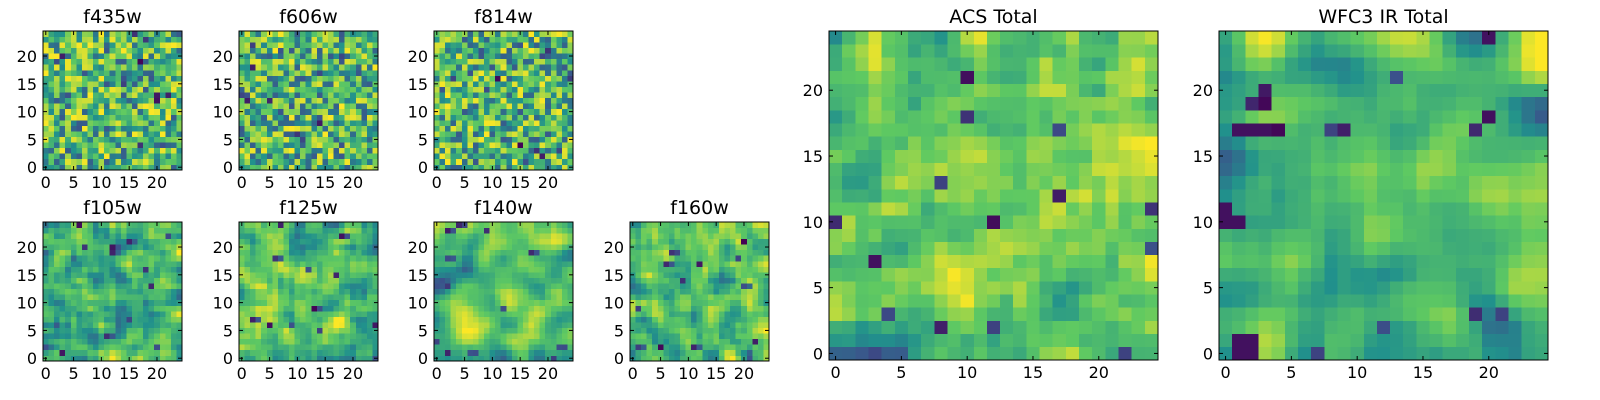 The height and width of the screenshot is (400, 1600). I want to click on heatmap-cells, so click(504, 292).